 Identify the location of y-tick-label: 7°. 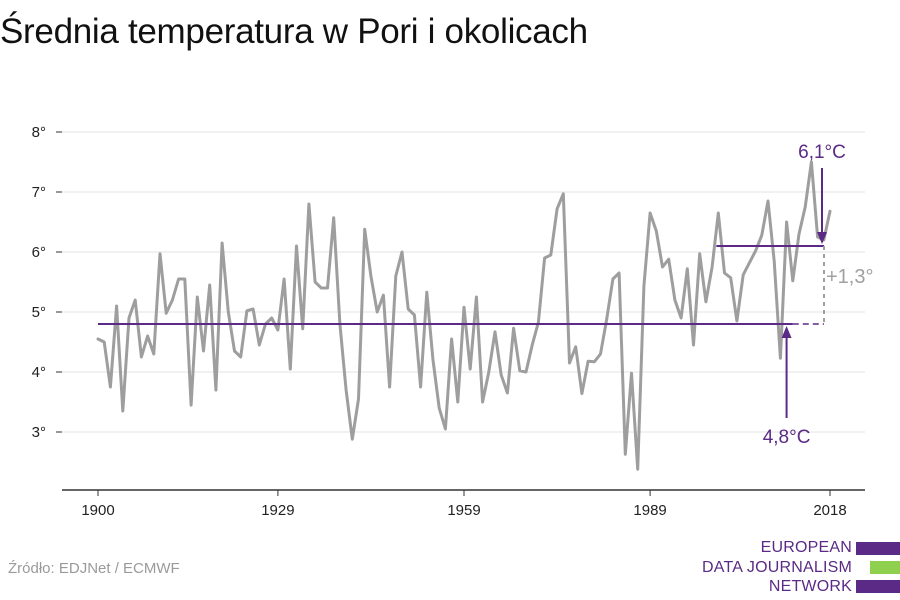
(39, 192).